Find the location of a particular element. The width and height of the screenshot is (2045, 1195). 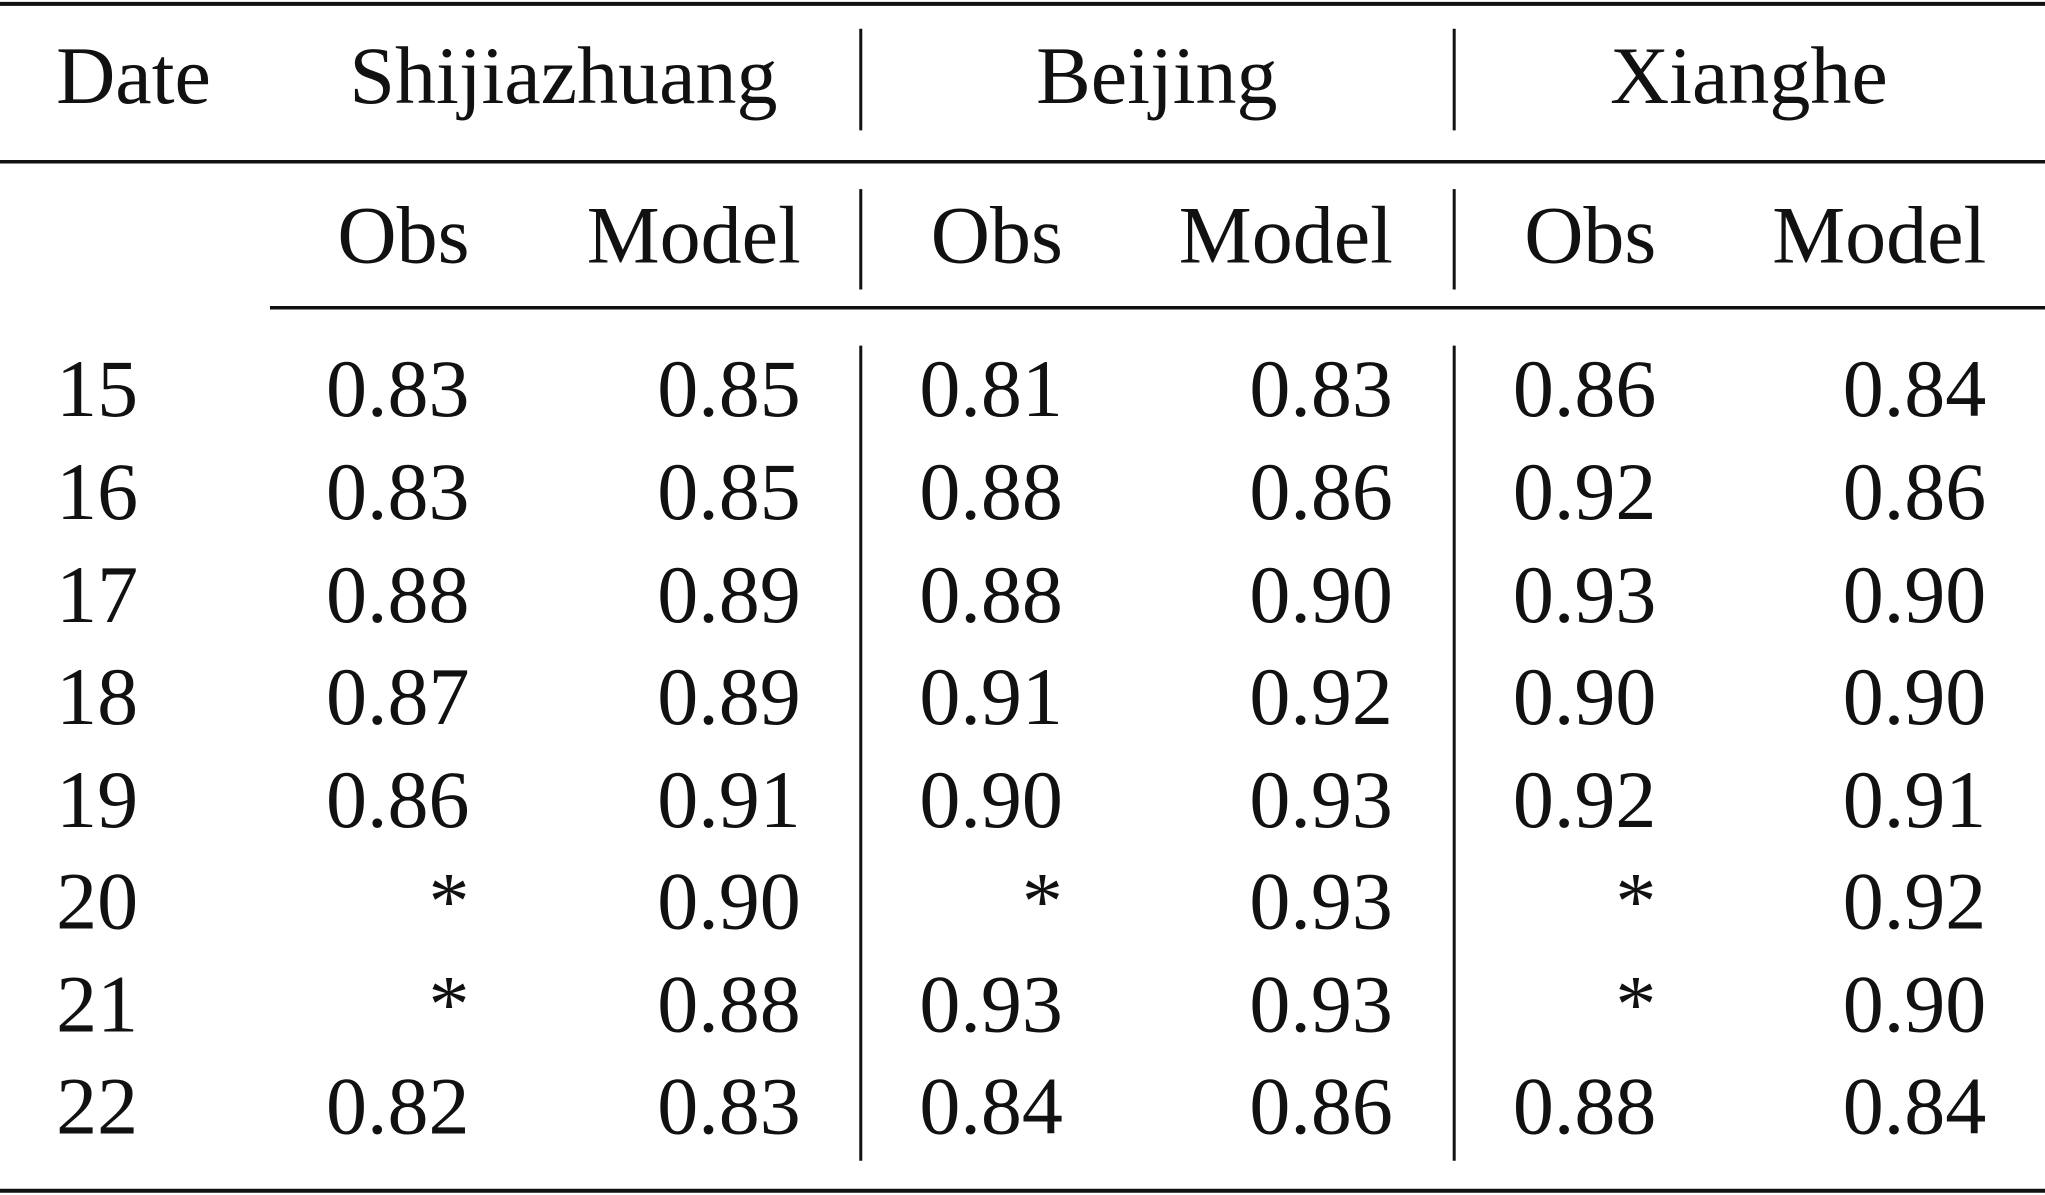

column-header: Date is located at coordinates (133, 75).